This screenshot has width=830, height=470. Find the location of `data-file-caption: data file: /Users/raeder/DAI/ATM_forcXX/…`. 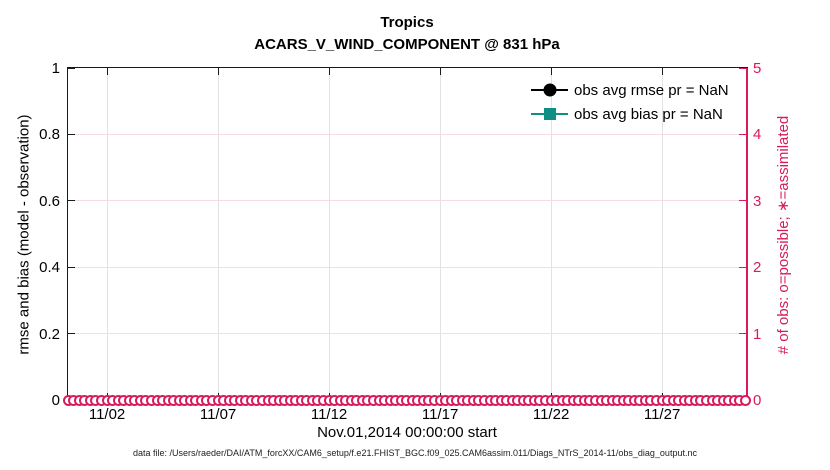

data-file-caption: data file: /Users/raeder/DAI/ATM_forcXX/… is located at coordinates (415, 453).